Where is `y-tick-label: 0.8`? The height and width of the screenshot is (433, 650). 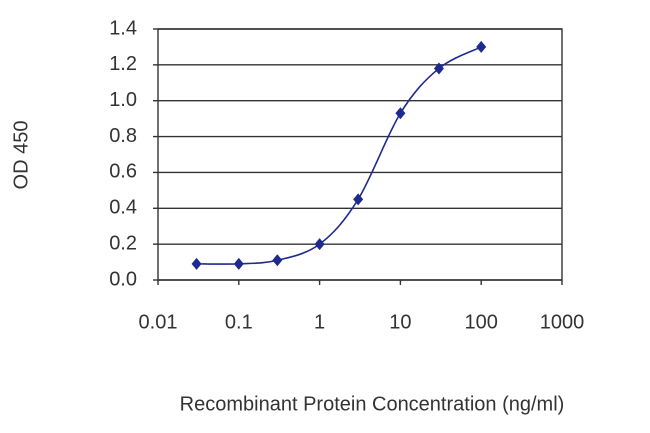
y-tick-label: 0.8 is located at coordinates (123, 136).